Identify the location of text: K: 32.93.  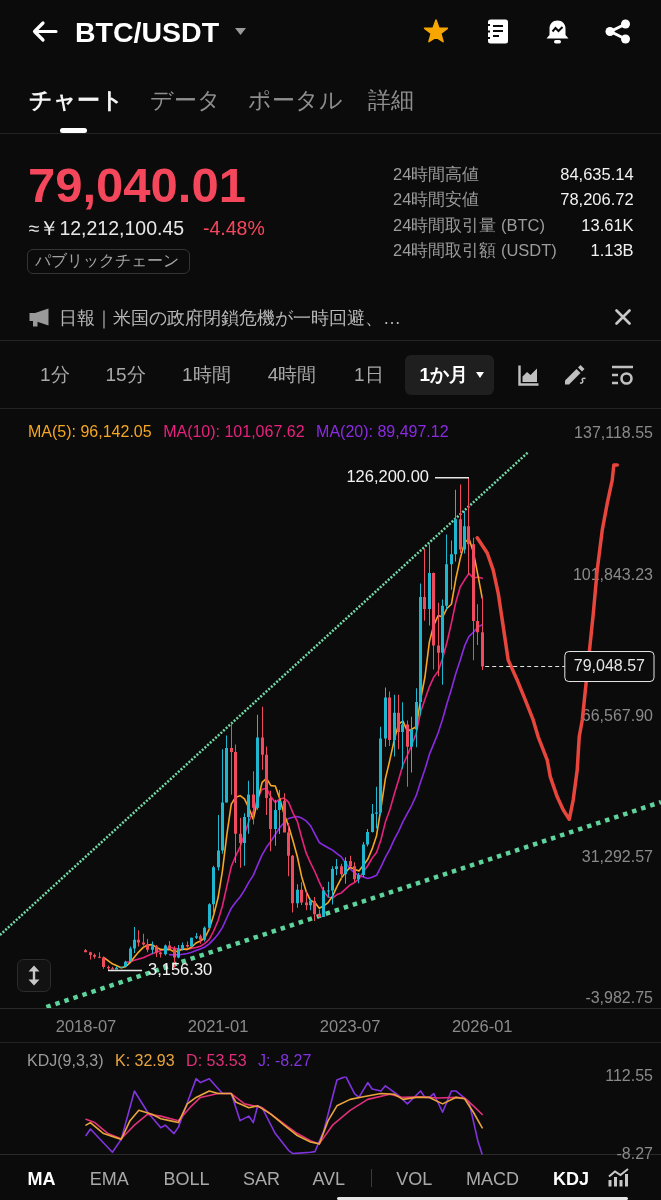
(144, 1061).